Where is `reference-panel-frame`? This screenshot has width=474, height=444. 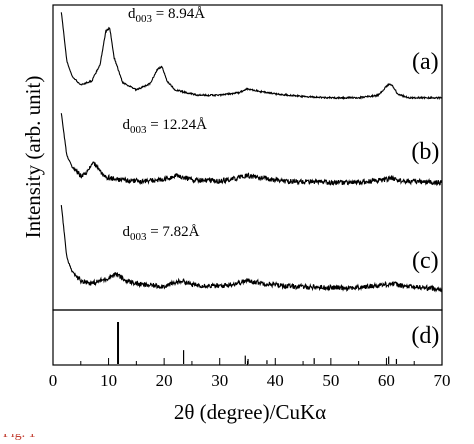 reference-panel-frame is located at coordinates (247, 337).